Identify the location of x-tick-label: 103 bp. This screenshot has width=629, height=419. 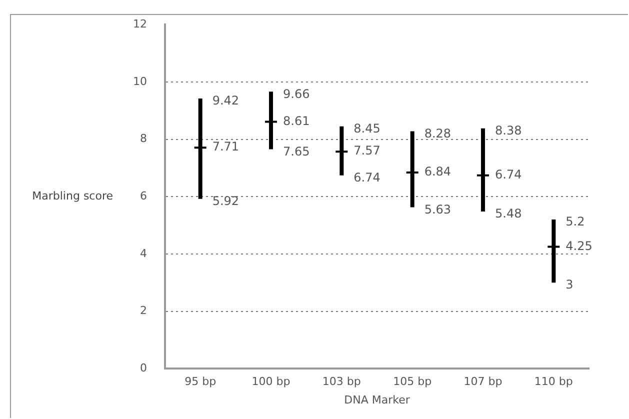
(341, 381).